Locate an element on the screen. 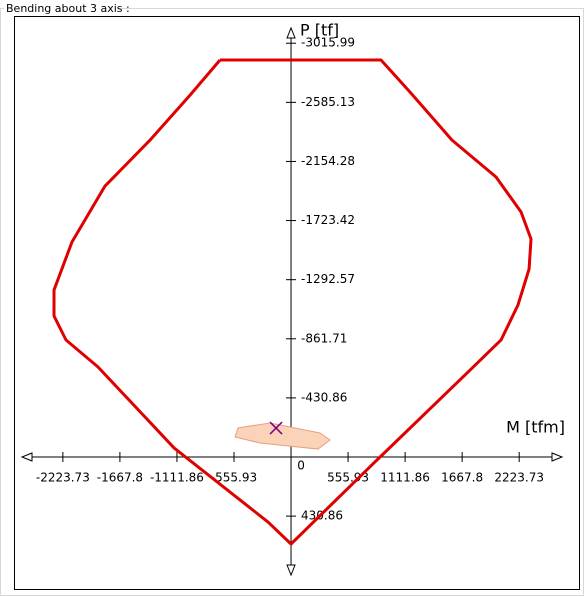 Image resolution: width=584 pixels, height=596 pixels. load-region is located at coordinates (282, 436).